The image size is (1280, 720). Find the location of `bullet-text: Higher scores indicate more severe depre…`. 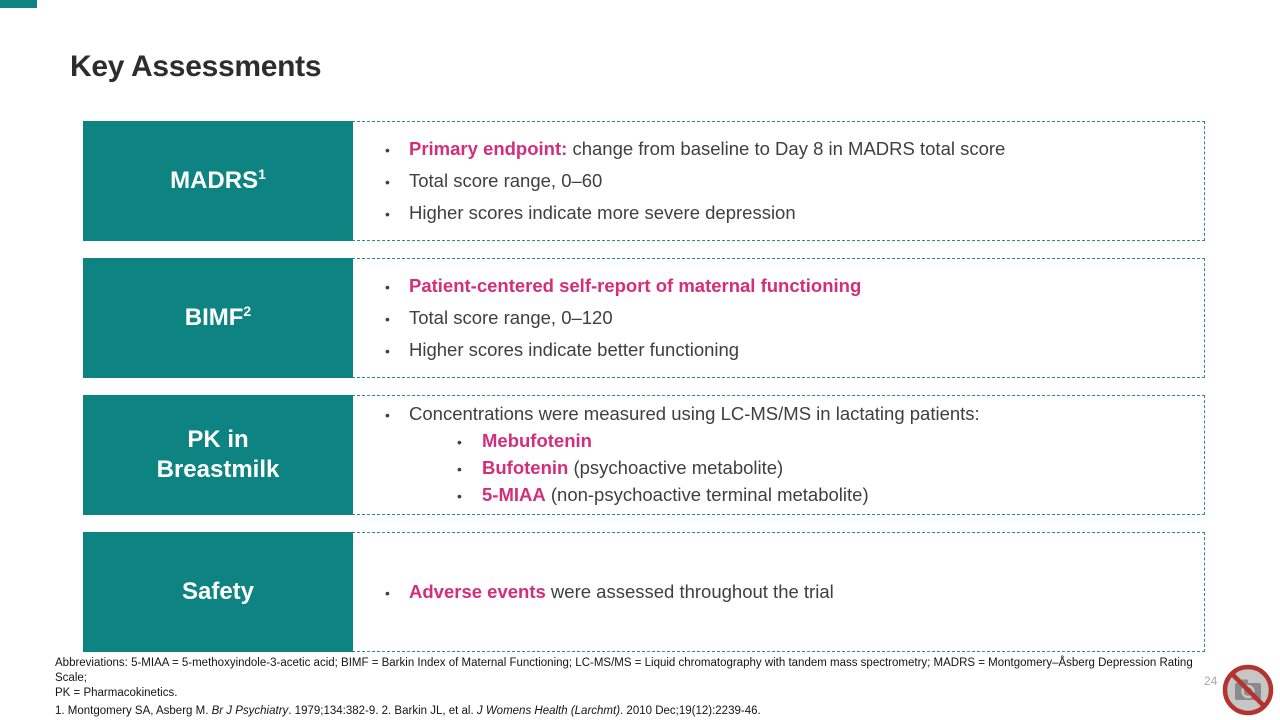

bullet-text: Higher scores indicate more severe depre… is located at coordinates (602, 212).